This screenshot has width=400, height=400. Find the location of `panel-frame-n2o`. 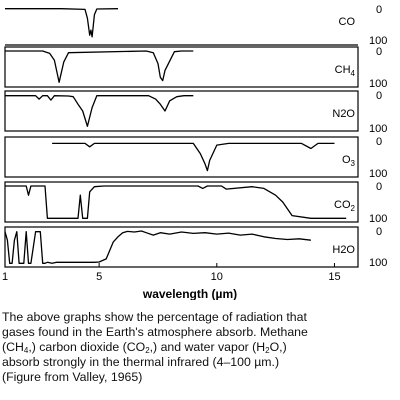

panel-frame-n2o is located at coordinates (181, 111).